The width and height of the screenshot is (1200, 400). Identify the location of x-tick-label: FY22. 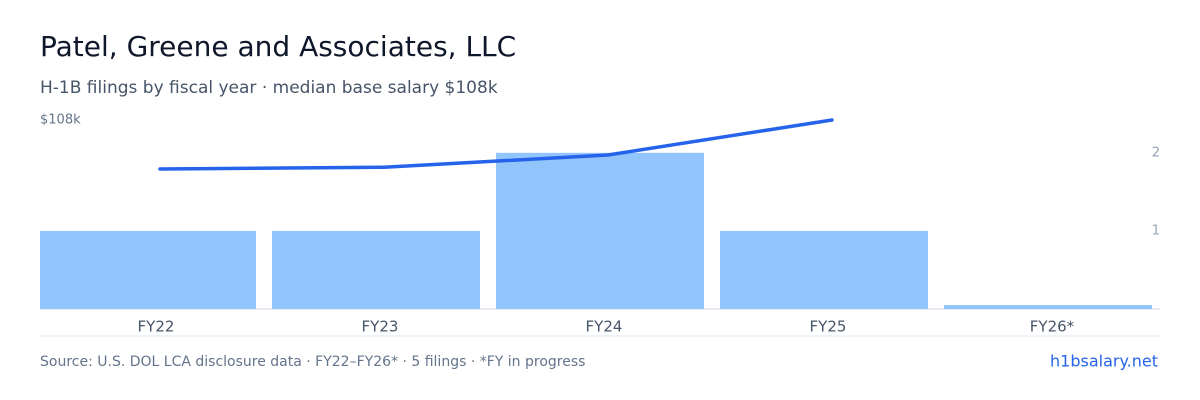
(156, 327).